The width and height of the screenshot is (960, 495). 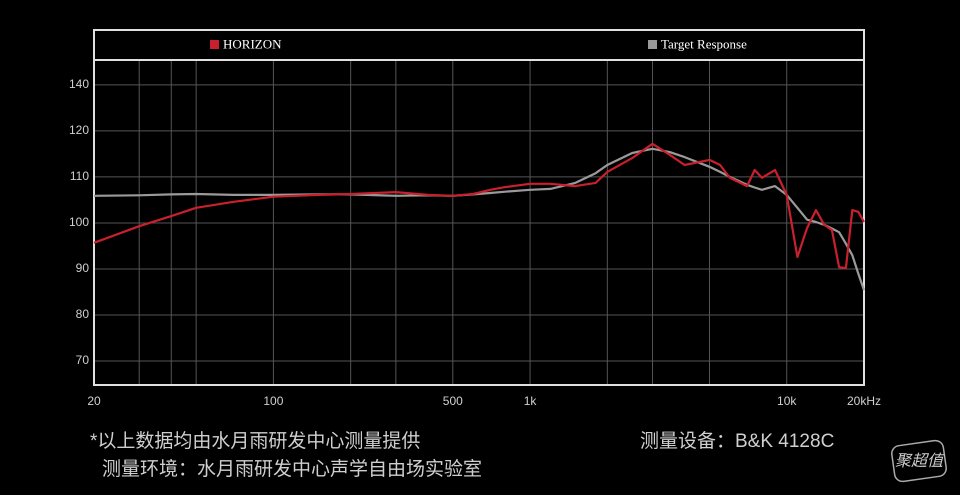 I want to click on x-tick-label: 20, so click(x=94, y=401).